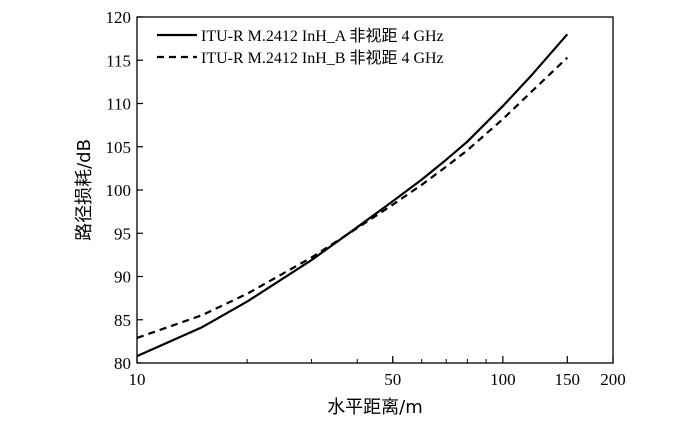 This screenshot has width=700, height=421. What do you see at coordinates (118, 60) in the screenshot?
I see `y-tick-label: 115` at bounding box center [118, 60].